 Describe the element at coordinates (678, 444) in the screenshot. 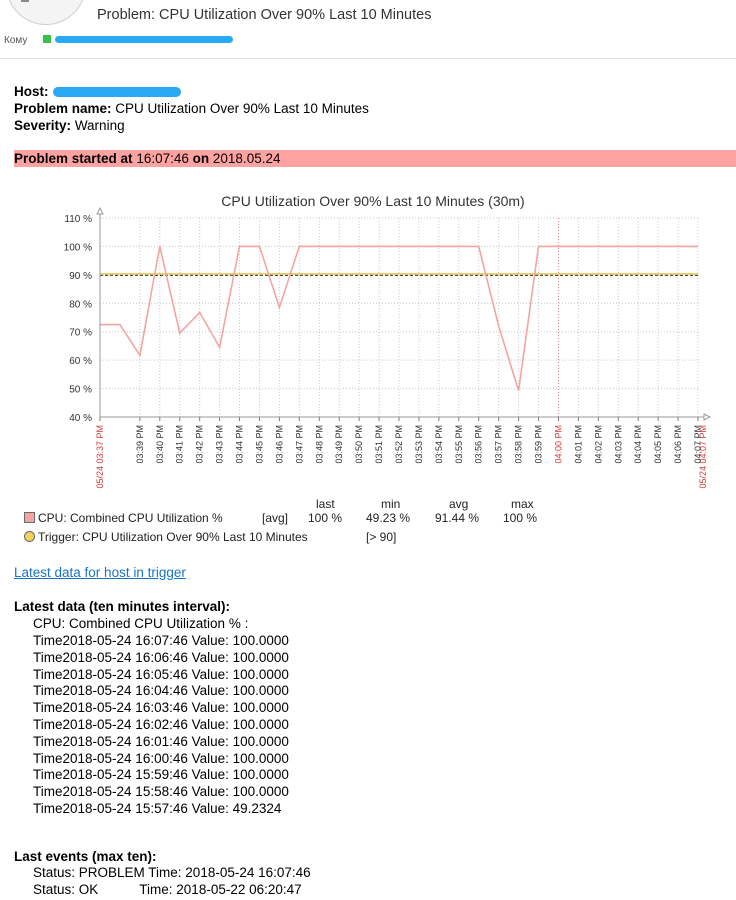

I see `x-tick-label: 04:06 PM` at that location.